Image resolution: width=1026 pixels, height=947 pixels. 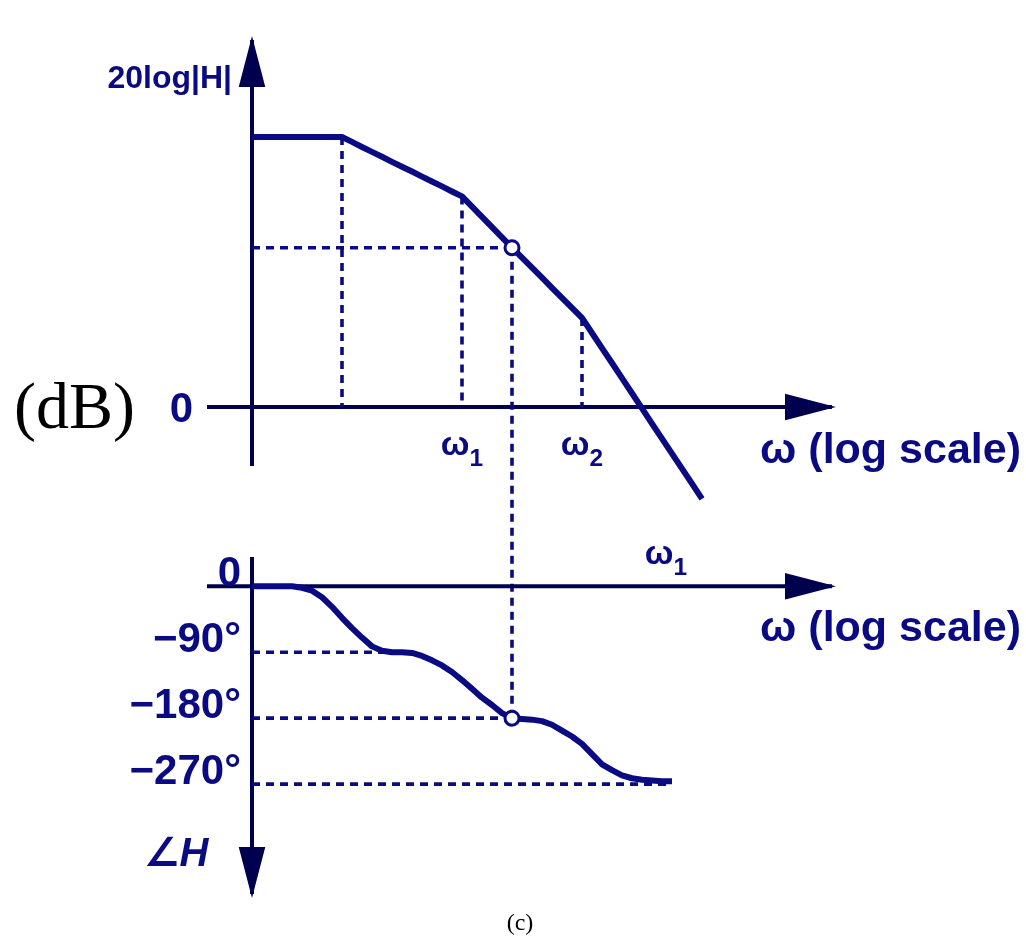 What do you see at coordinates (185, 770) in the screenshot?
I see `y-tick-label: −270°` at bounding box center [185, 770].